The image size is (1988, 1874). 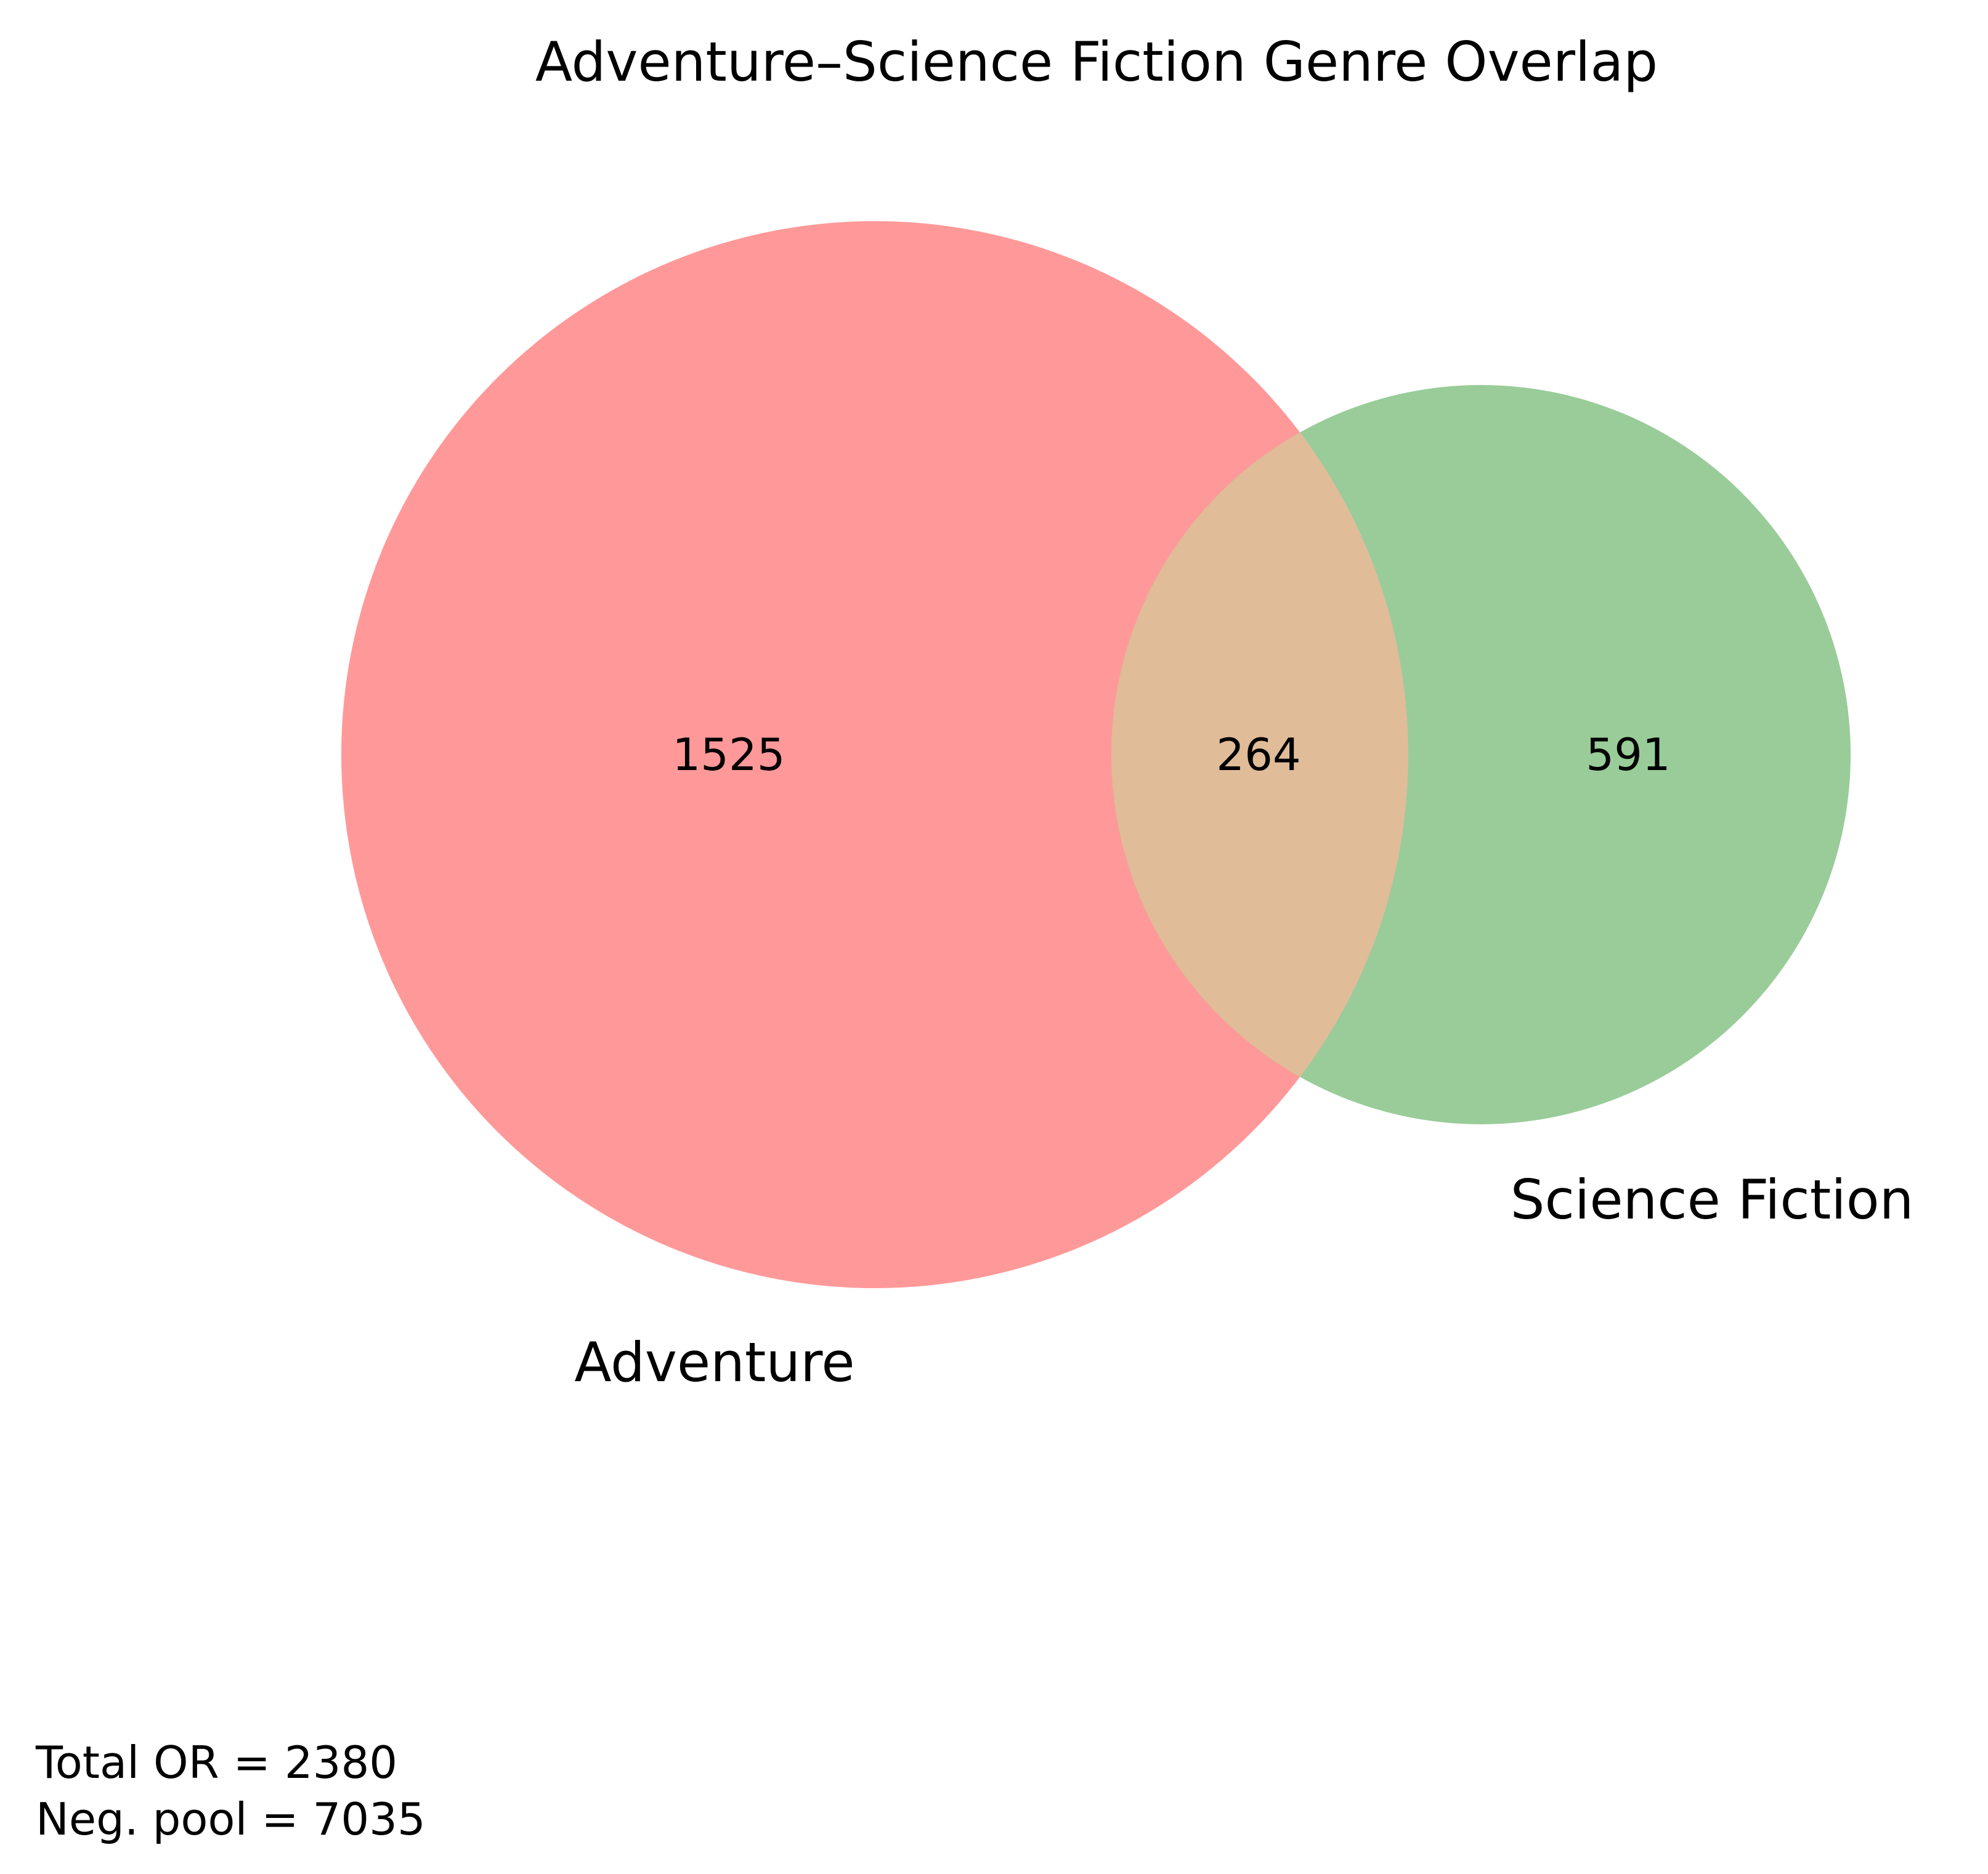 What do you see at coordinates (1713, 1199) in the screenshot?
I see `science-fiction-label: Science Fiction` at bounding box center [1713, 1199].